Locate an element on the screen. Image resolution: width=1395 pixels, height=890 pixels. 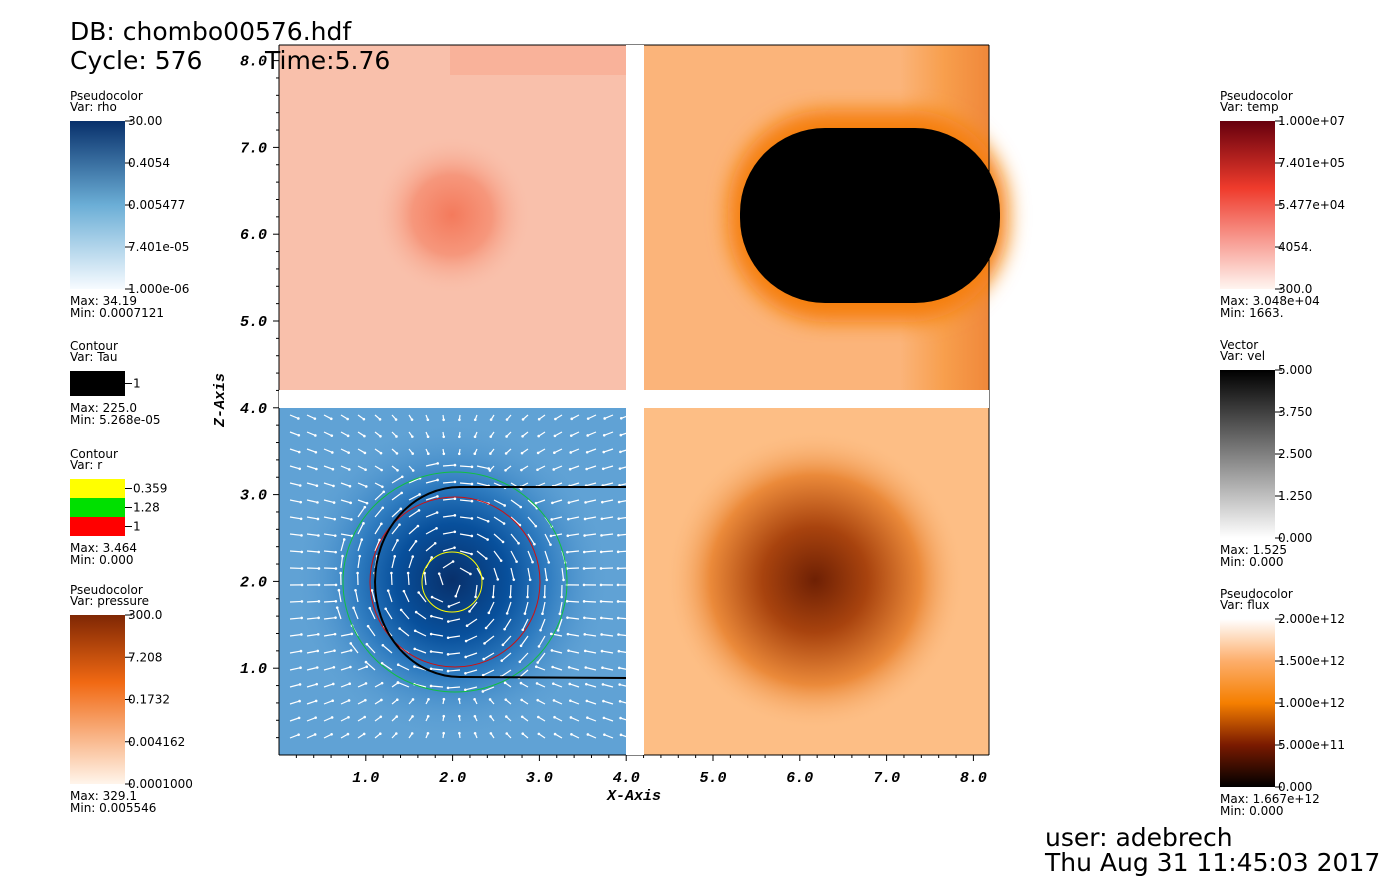
legend-label: 2.000e+12 is located at coordinates (1311, 619).